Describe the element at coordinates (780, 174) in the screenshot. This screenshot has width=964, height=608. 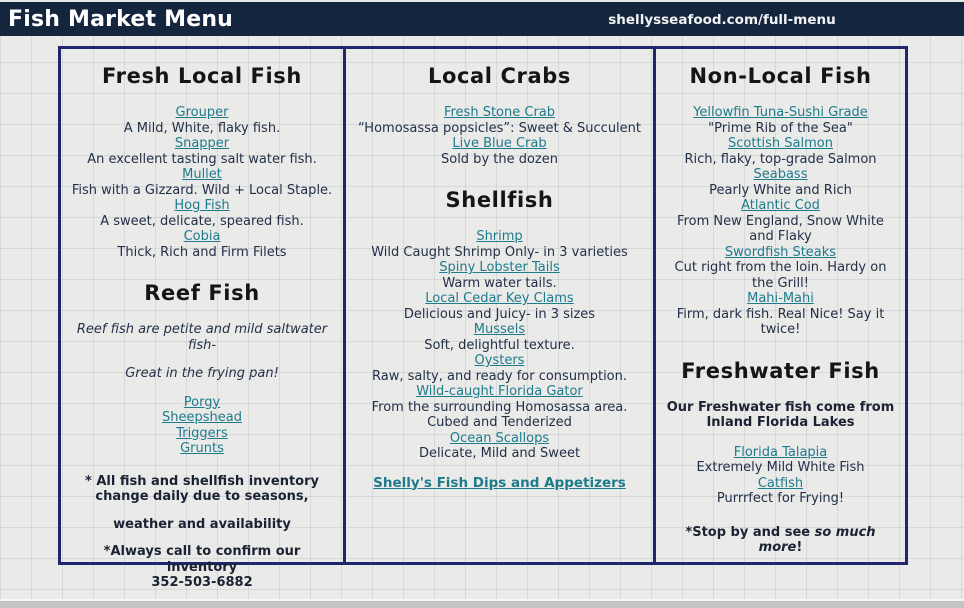
I see `link-seabass: Seabass` at that location.